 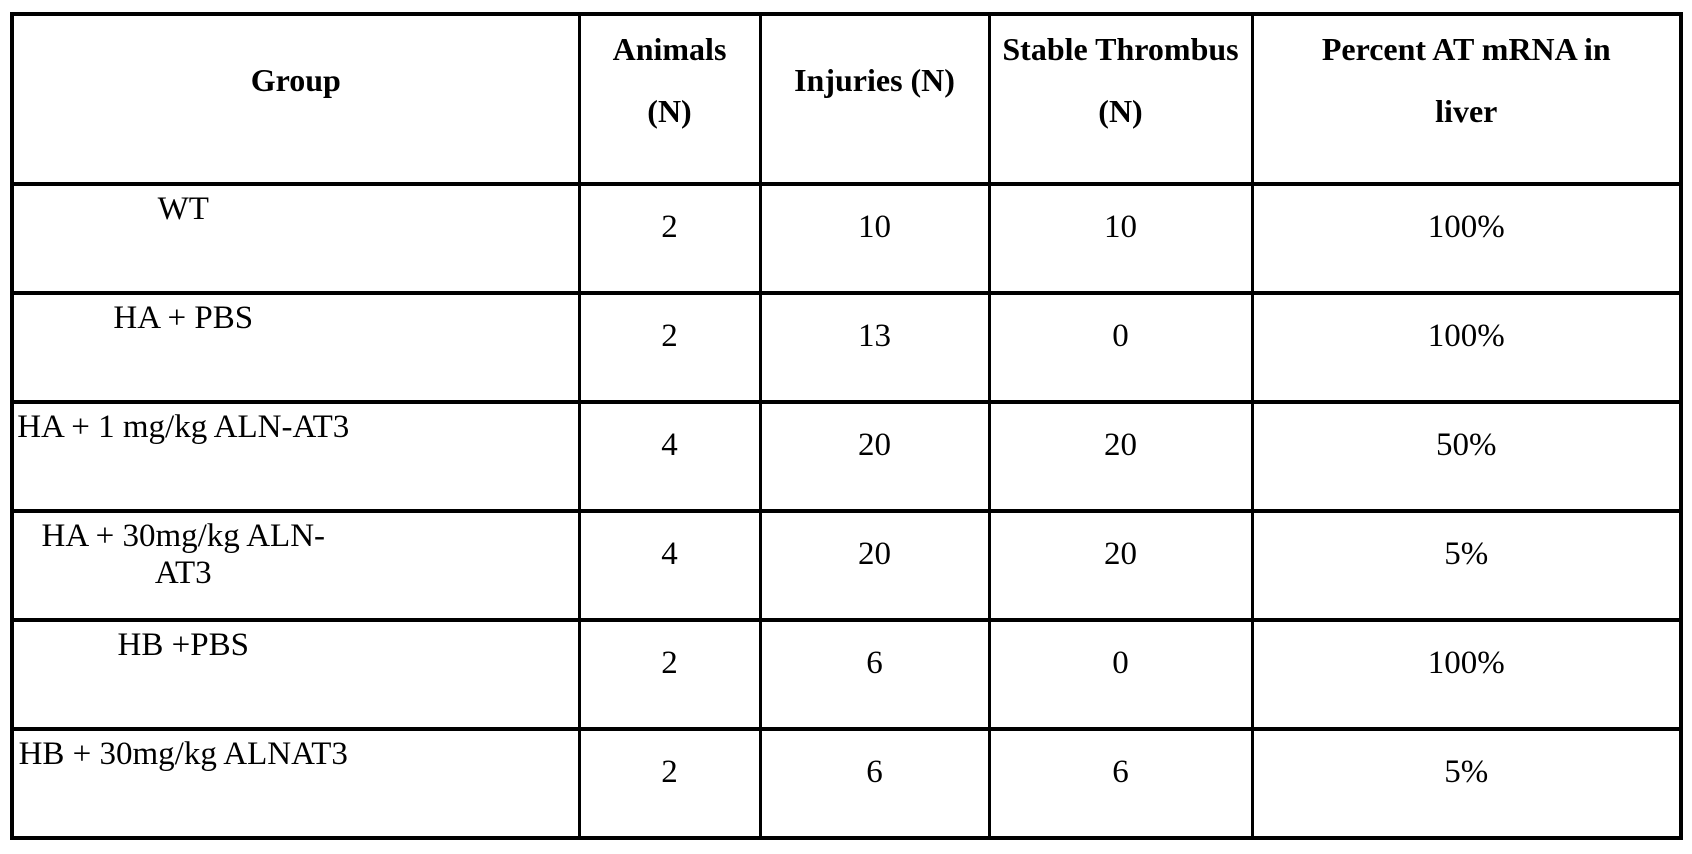 What do you see at coordinates (295, 783) in the screenshot?
I see `cell-group: HB + 30mg/kg ALNAT3` at bounding box center [295, 783].